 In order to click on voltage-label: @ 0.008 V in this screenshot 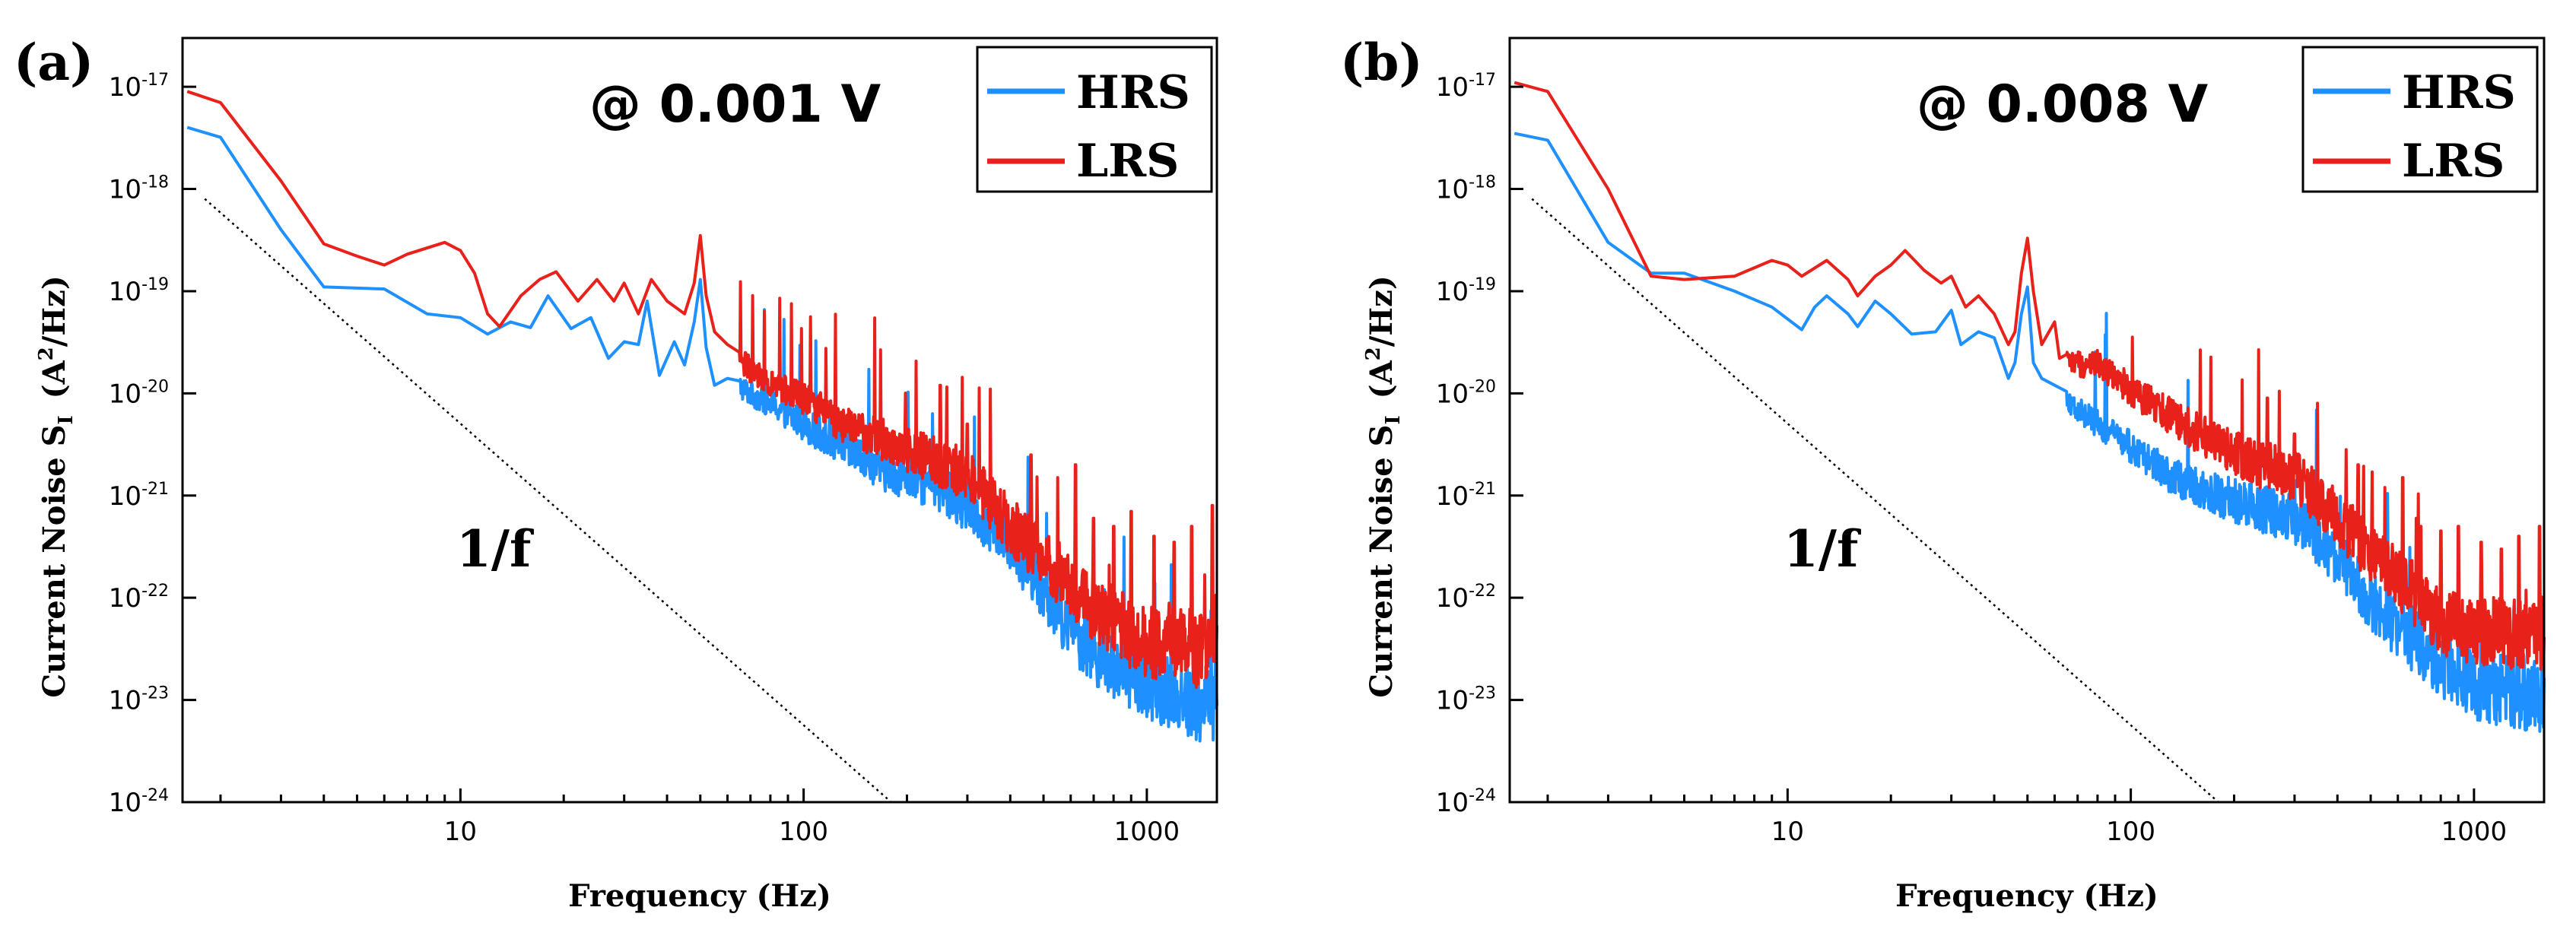, I will do `click(2062, 105)`.